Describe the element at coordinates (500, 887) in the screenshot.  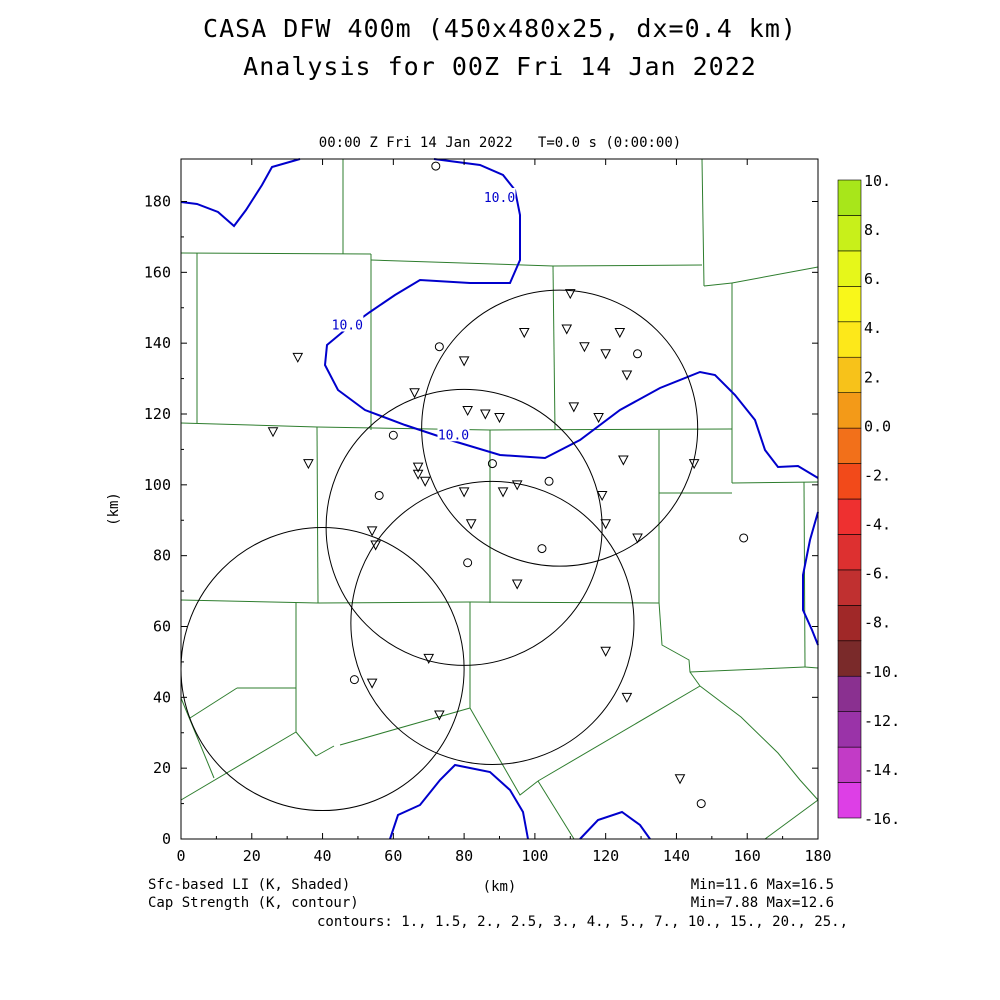
I see `x-axis-label: (km)` at that location.